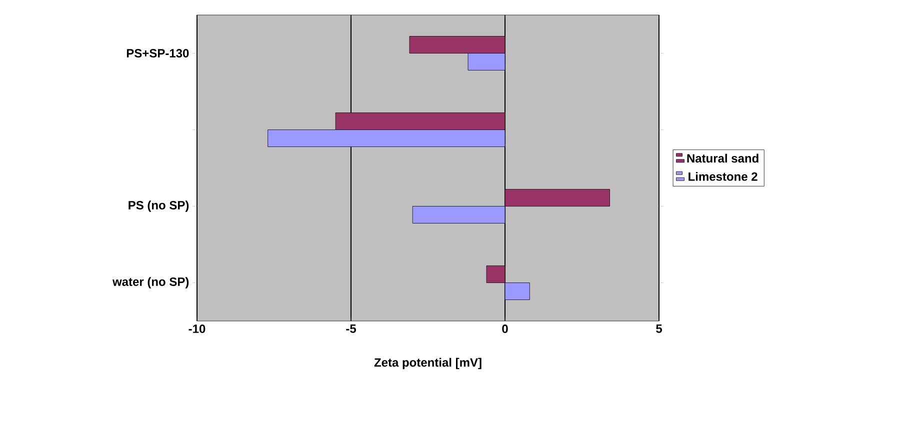 This screenshot has width=902, height=434. Describe the element at coordinates (158, 206) in the screenshot. I see `y-tick-label: PS (no SP)` at that location.